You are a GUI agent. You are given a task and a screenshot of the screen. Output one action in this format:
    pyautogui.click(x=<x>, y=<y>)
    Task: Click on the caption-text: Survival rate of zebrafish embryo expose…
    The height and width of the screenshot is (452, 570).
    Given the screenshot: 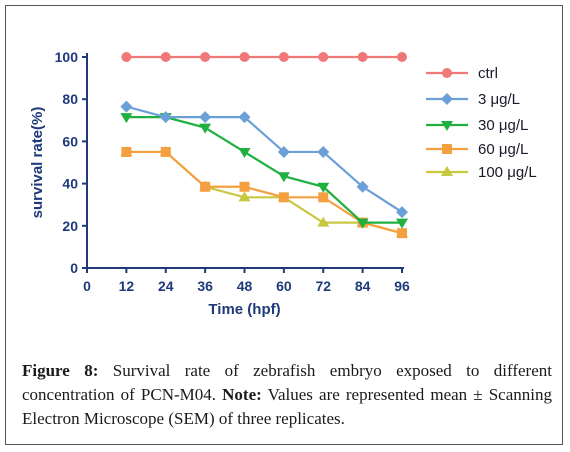 What is the action you would take?
    pyautogui.click(x=287, y=382)
    